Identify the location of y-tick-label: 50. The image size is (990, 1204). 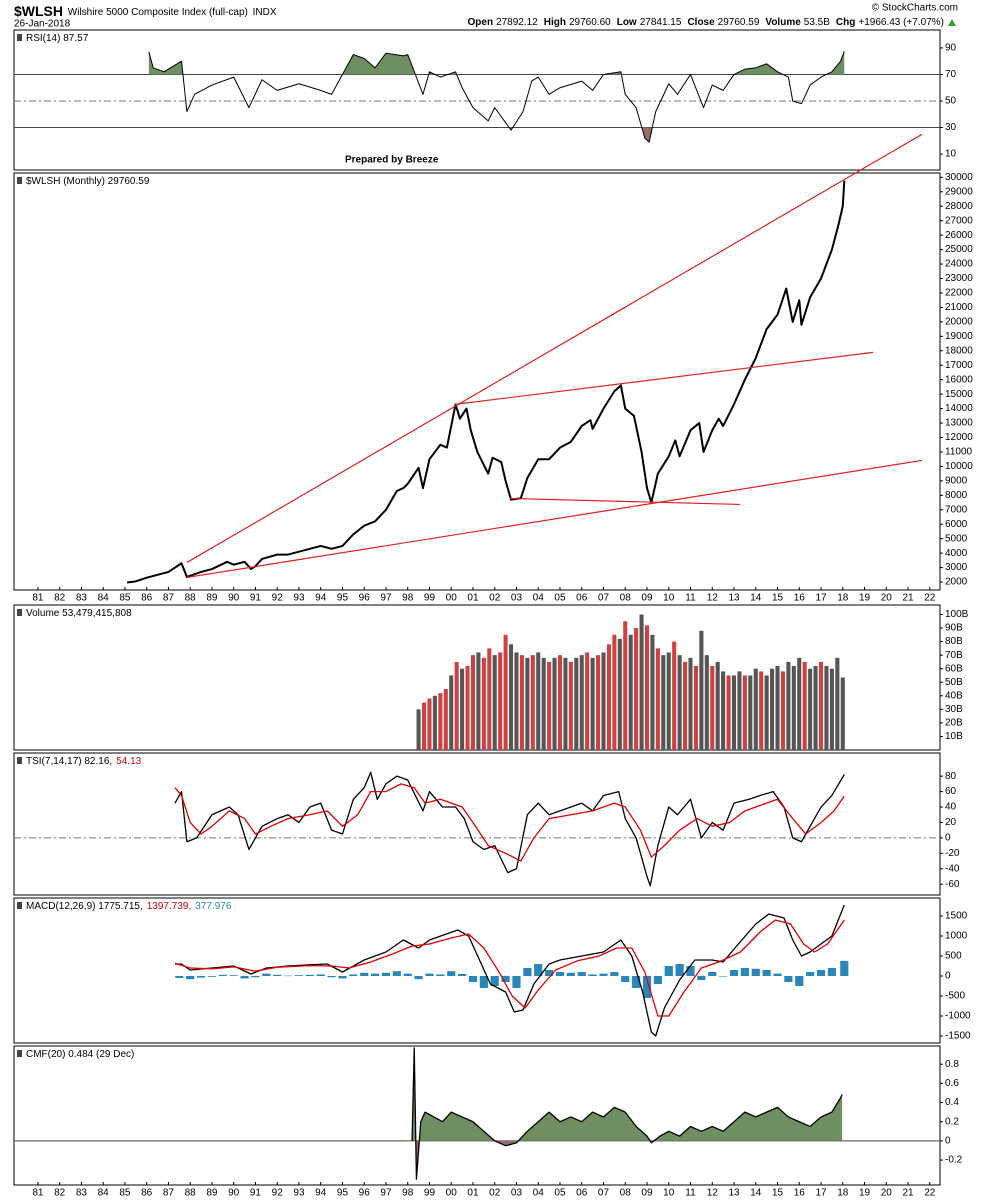
(951, 101).